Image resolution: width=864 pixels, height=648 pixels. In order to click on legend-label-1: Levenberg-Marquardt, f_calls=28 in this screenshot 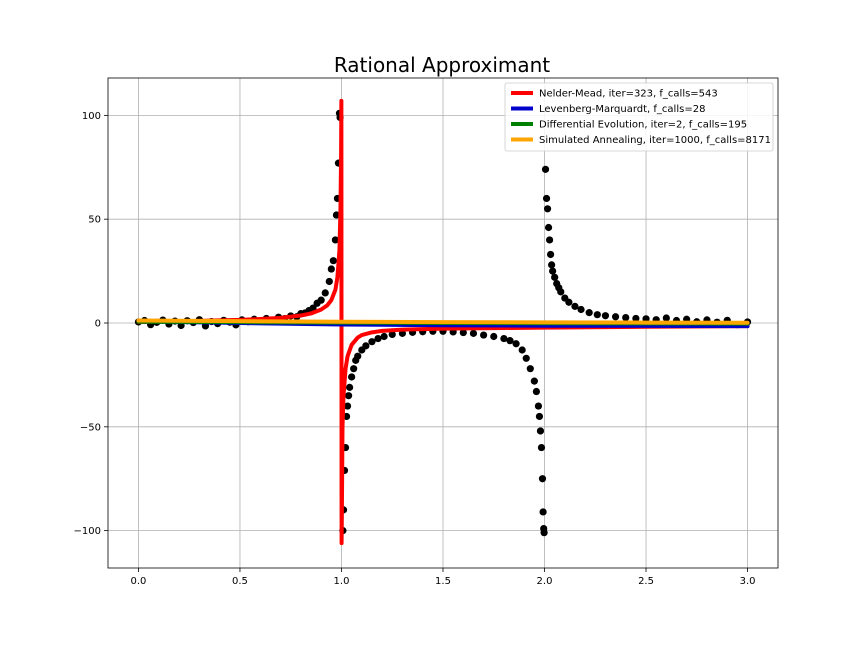, I will do `click(622, 109)`.